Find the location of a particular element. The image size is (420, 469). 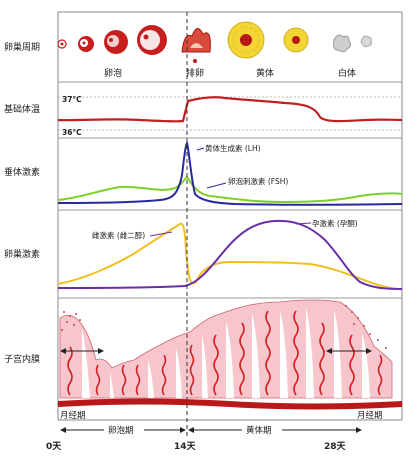

estrogen-label: 雌激素 (雌二醇) is located at coordinates (118, 235).